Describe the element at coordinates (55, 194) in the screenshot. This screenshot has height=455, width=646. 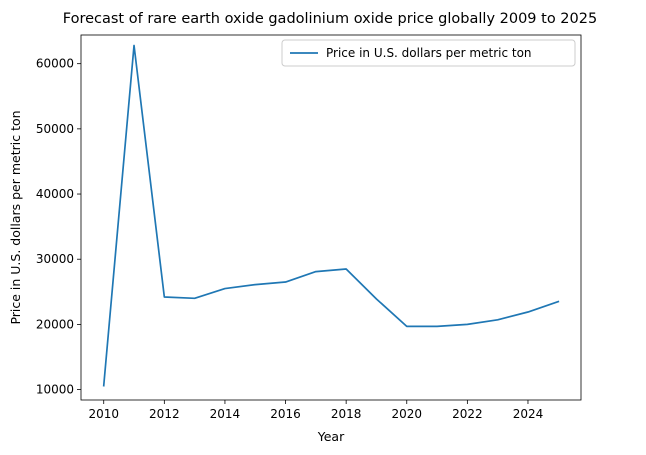
I see `y-tick-label: 40000` at that location.